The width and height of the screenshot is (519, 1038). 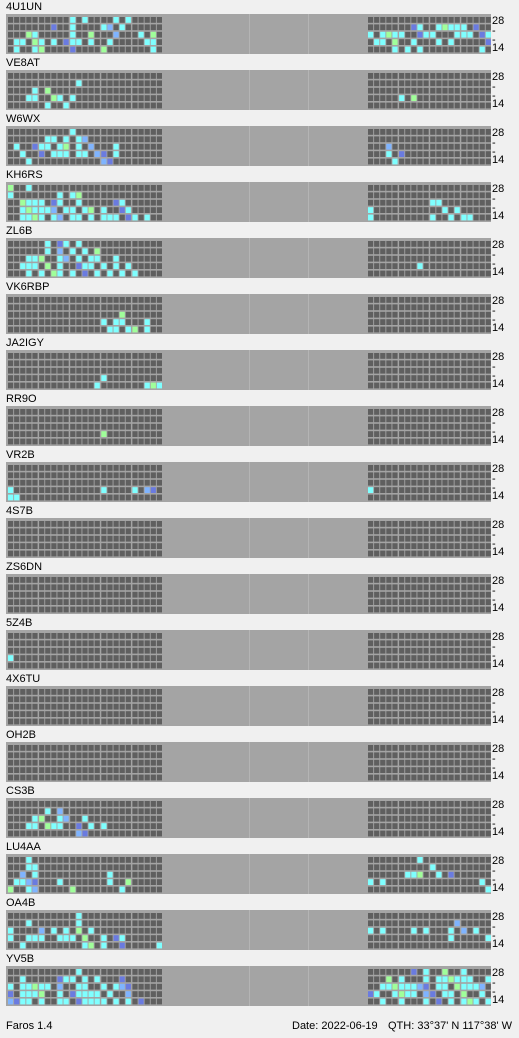 What do you see at coordinates (498, 189) in the screenshot?
I see `freq-label-top: 28` at bounding box center [498, 189].